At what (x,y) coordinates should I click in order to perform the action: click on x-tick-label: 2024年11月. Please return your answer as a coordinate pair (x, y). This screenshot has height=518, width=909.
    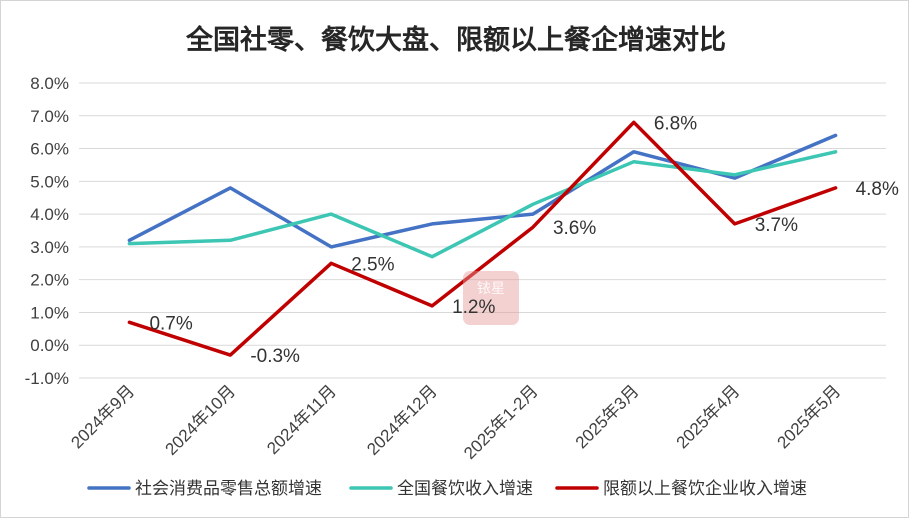
    Looking at the image, I should click on (301, 419).